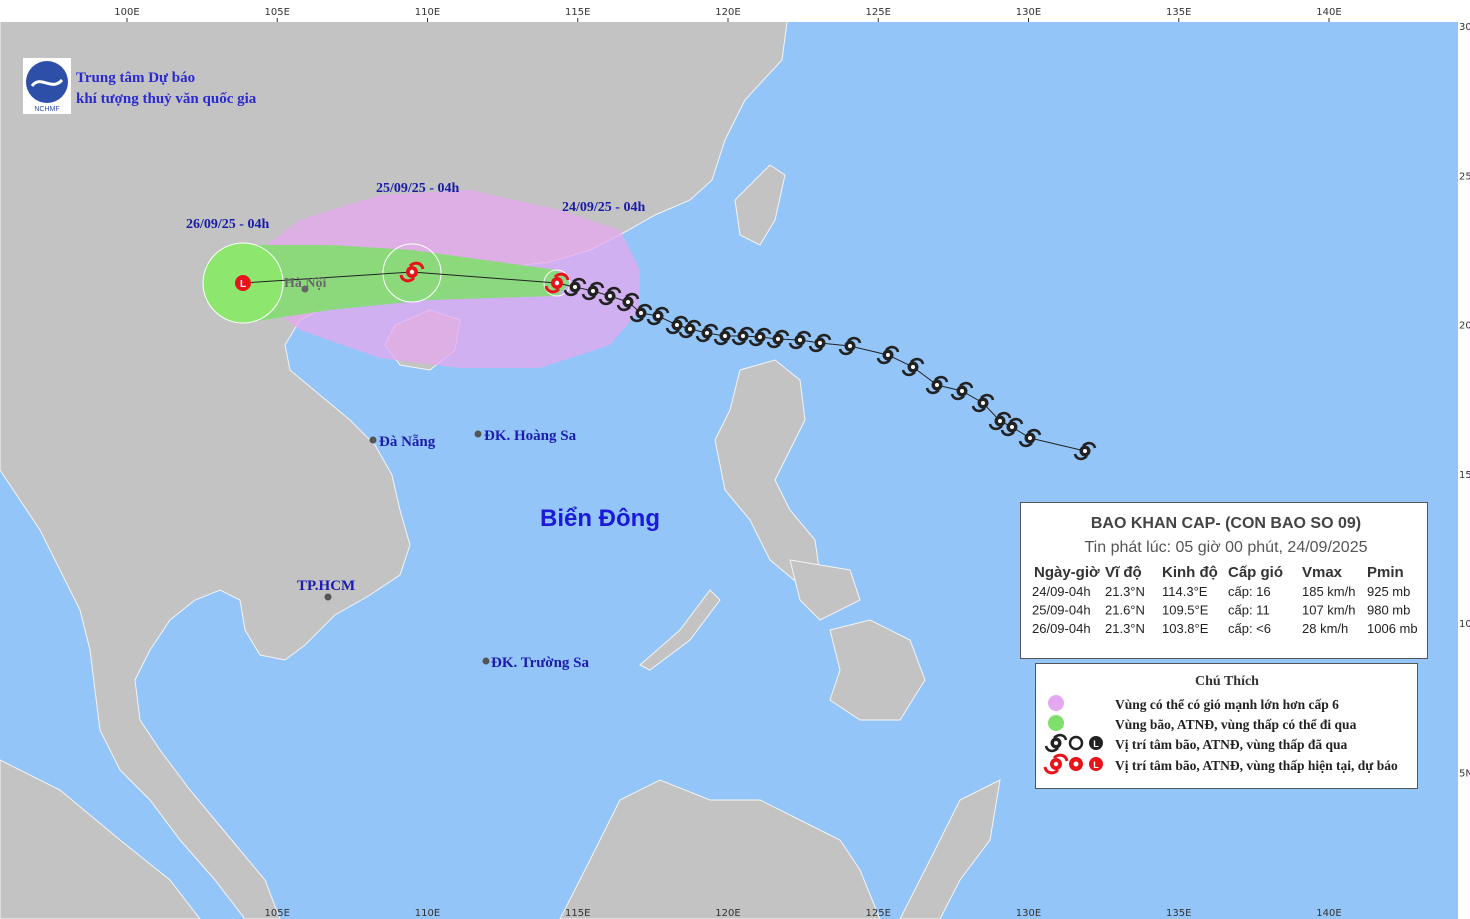  Describe the element at coordinates (1061, 628) in the screenshot. I see `table-cell: 26/09-04h` at that location.